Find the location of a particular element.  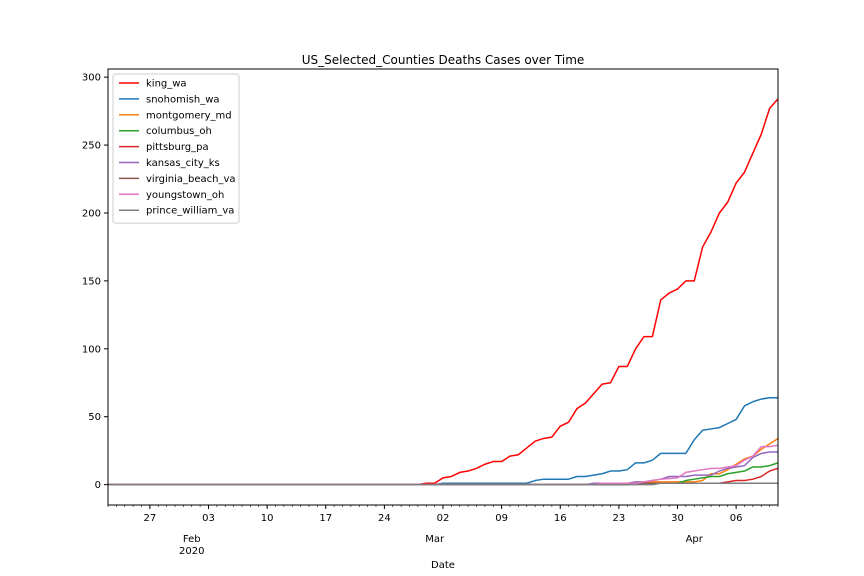

y-axis: 0 50 100 150 200 250 300 is located at coordinates (95, 282).